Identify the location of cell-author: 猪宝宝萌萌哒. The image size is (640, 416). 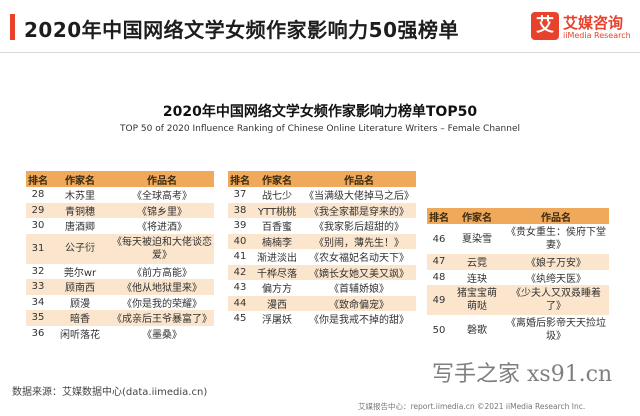
(477, 300).